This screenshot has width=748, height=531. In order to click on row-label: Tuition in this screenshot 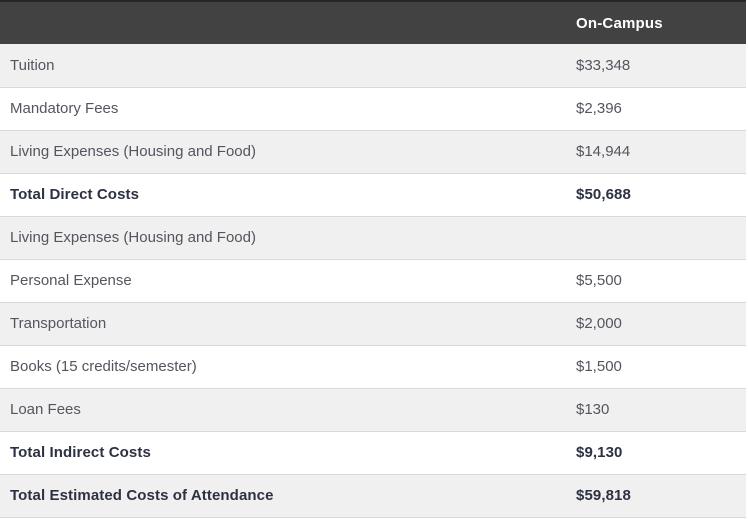, I will do `click(283, 66)`.